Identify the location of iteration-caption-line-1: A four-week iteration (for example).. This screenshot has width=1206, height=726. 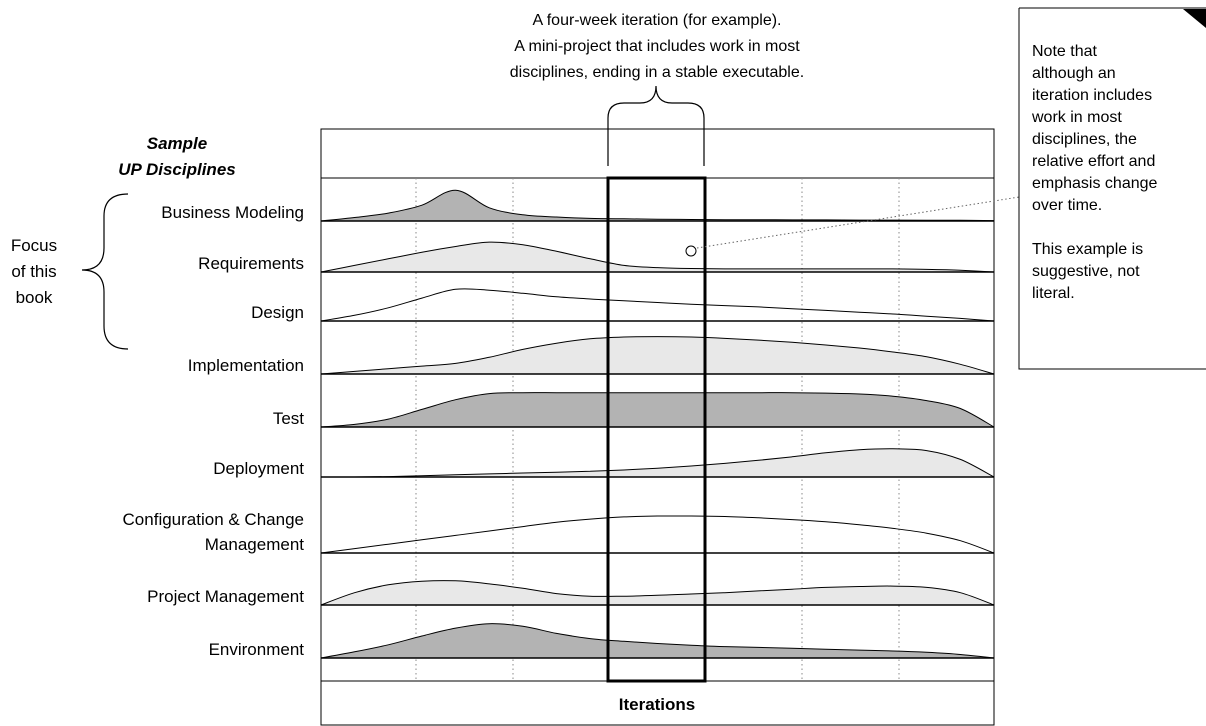
(657, 20).